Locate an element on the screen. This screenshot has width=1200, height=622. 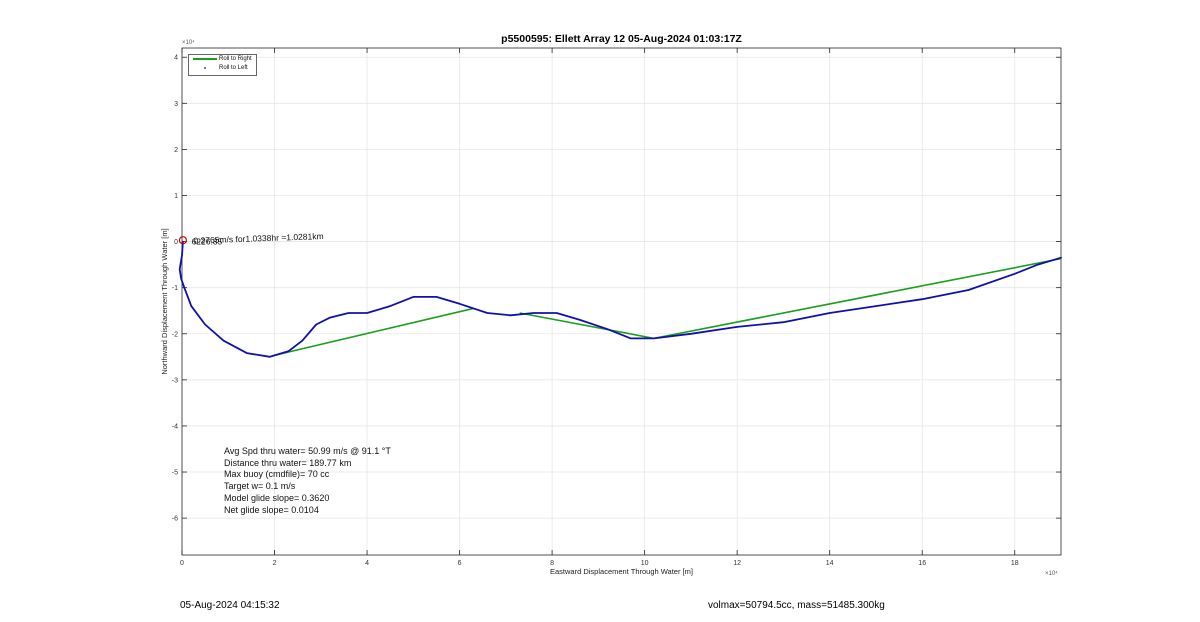
stats-model-glide: Model glide slope= 0.3620 is located at coordinates (277, 497).